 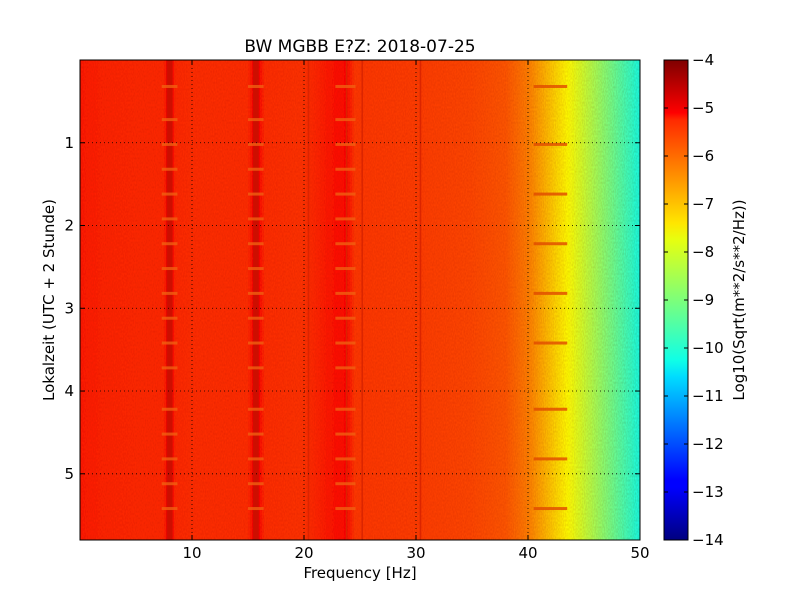 I want to click on colorbar-tick-label: −14, so click(x=708, y=540).